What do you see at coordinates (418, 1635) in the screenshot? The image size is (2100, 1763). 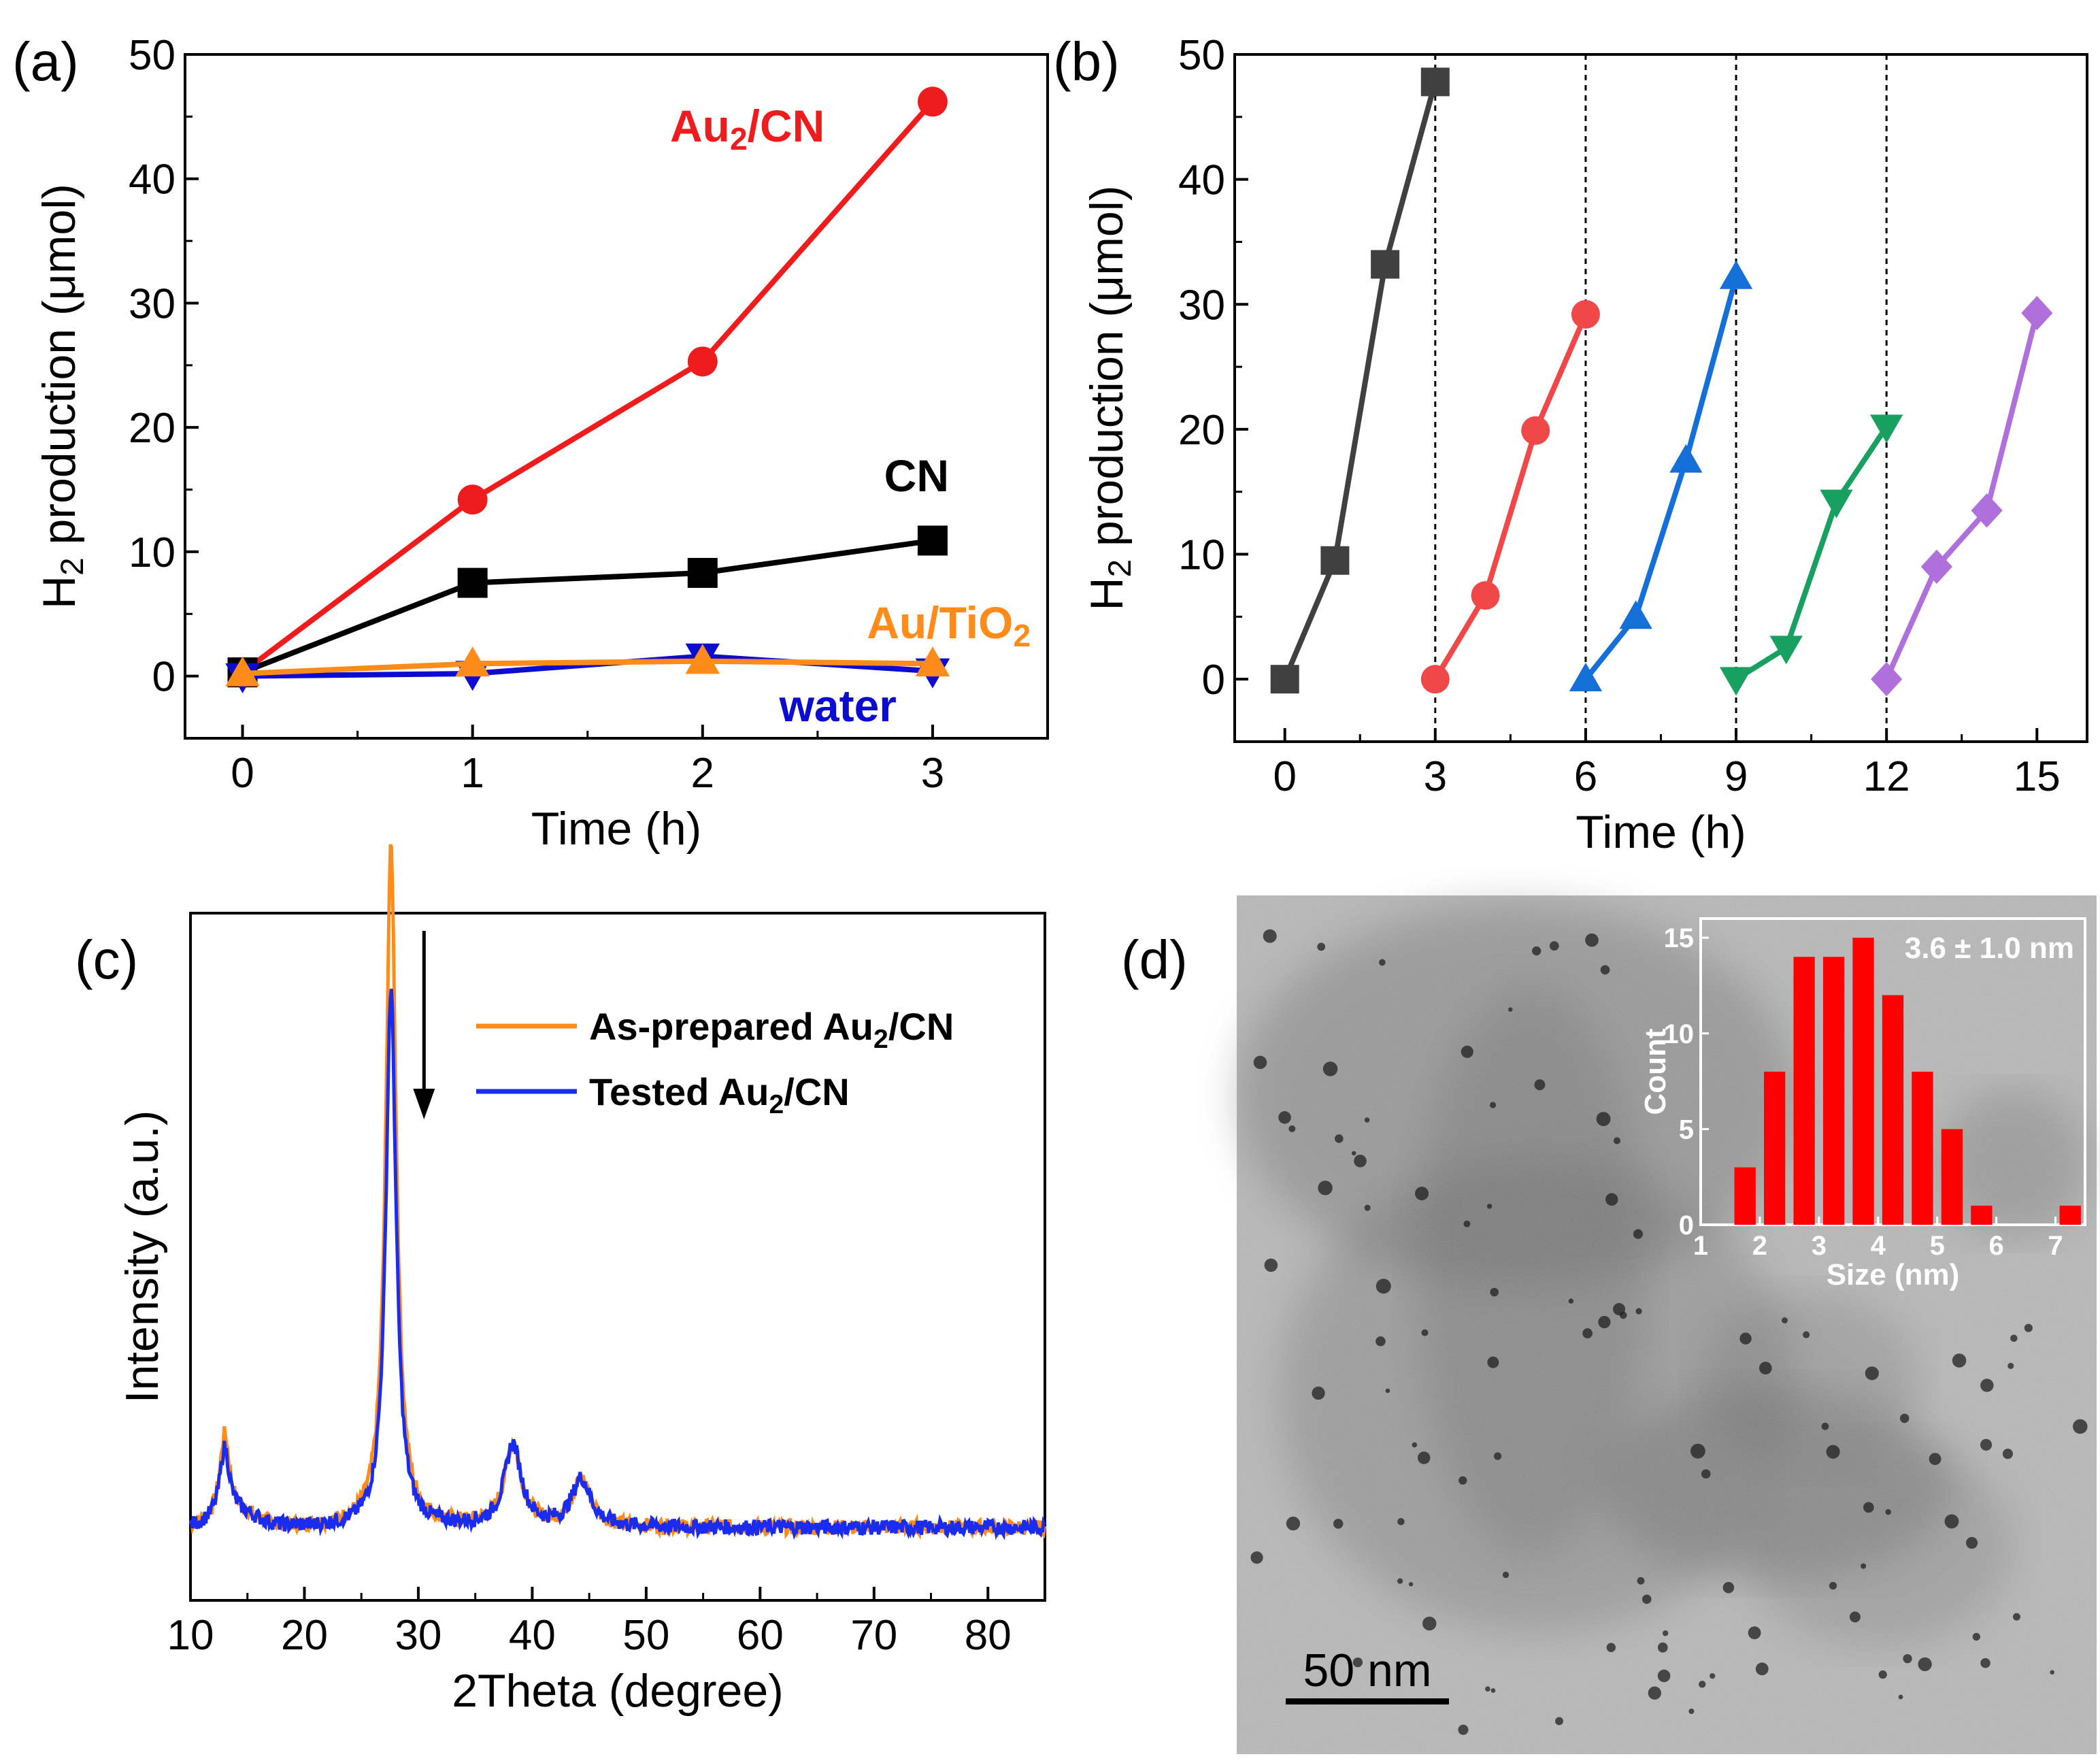 I see `x-tick-label: 30` at bounding box center [418, 1635].